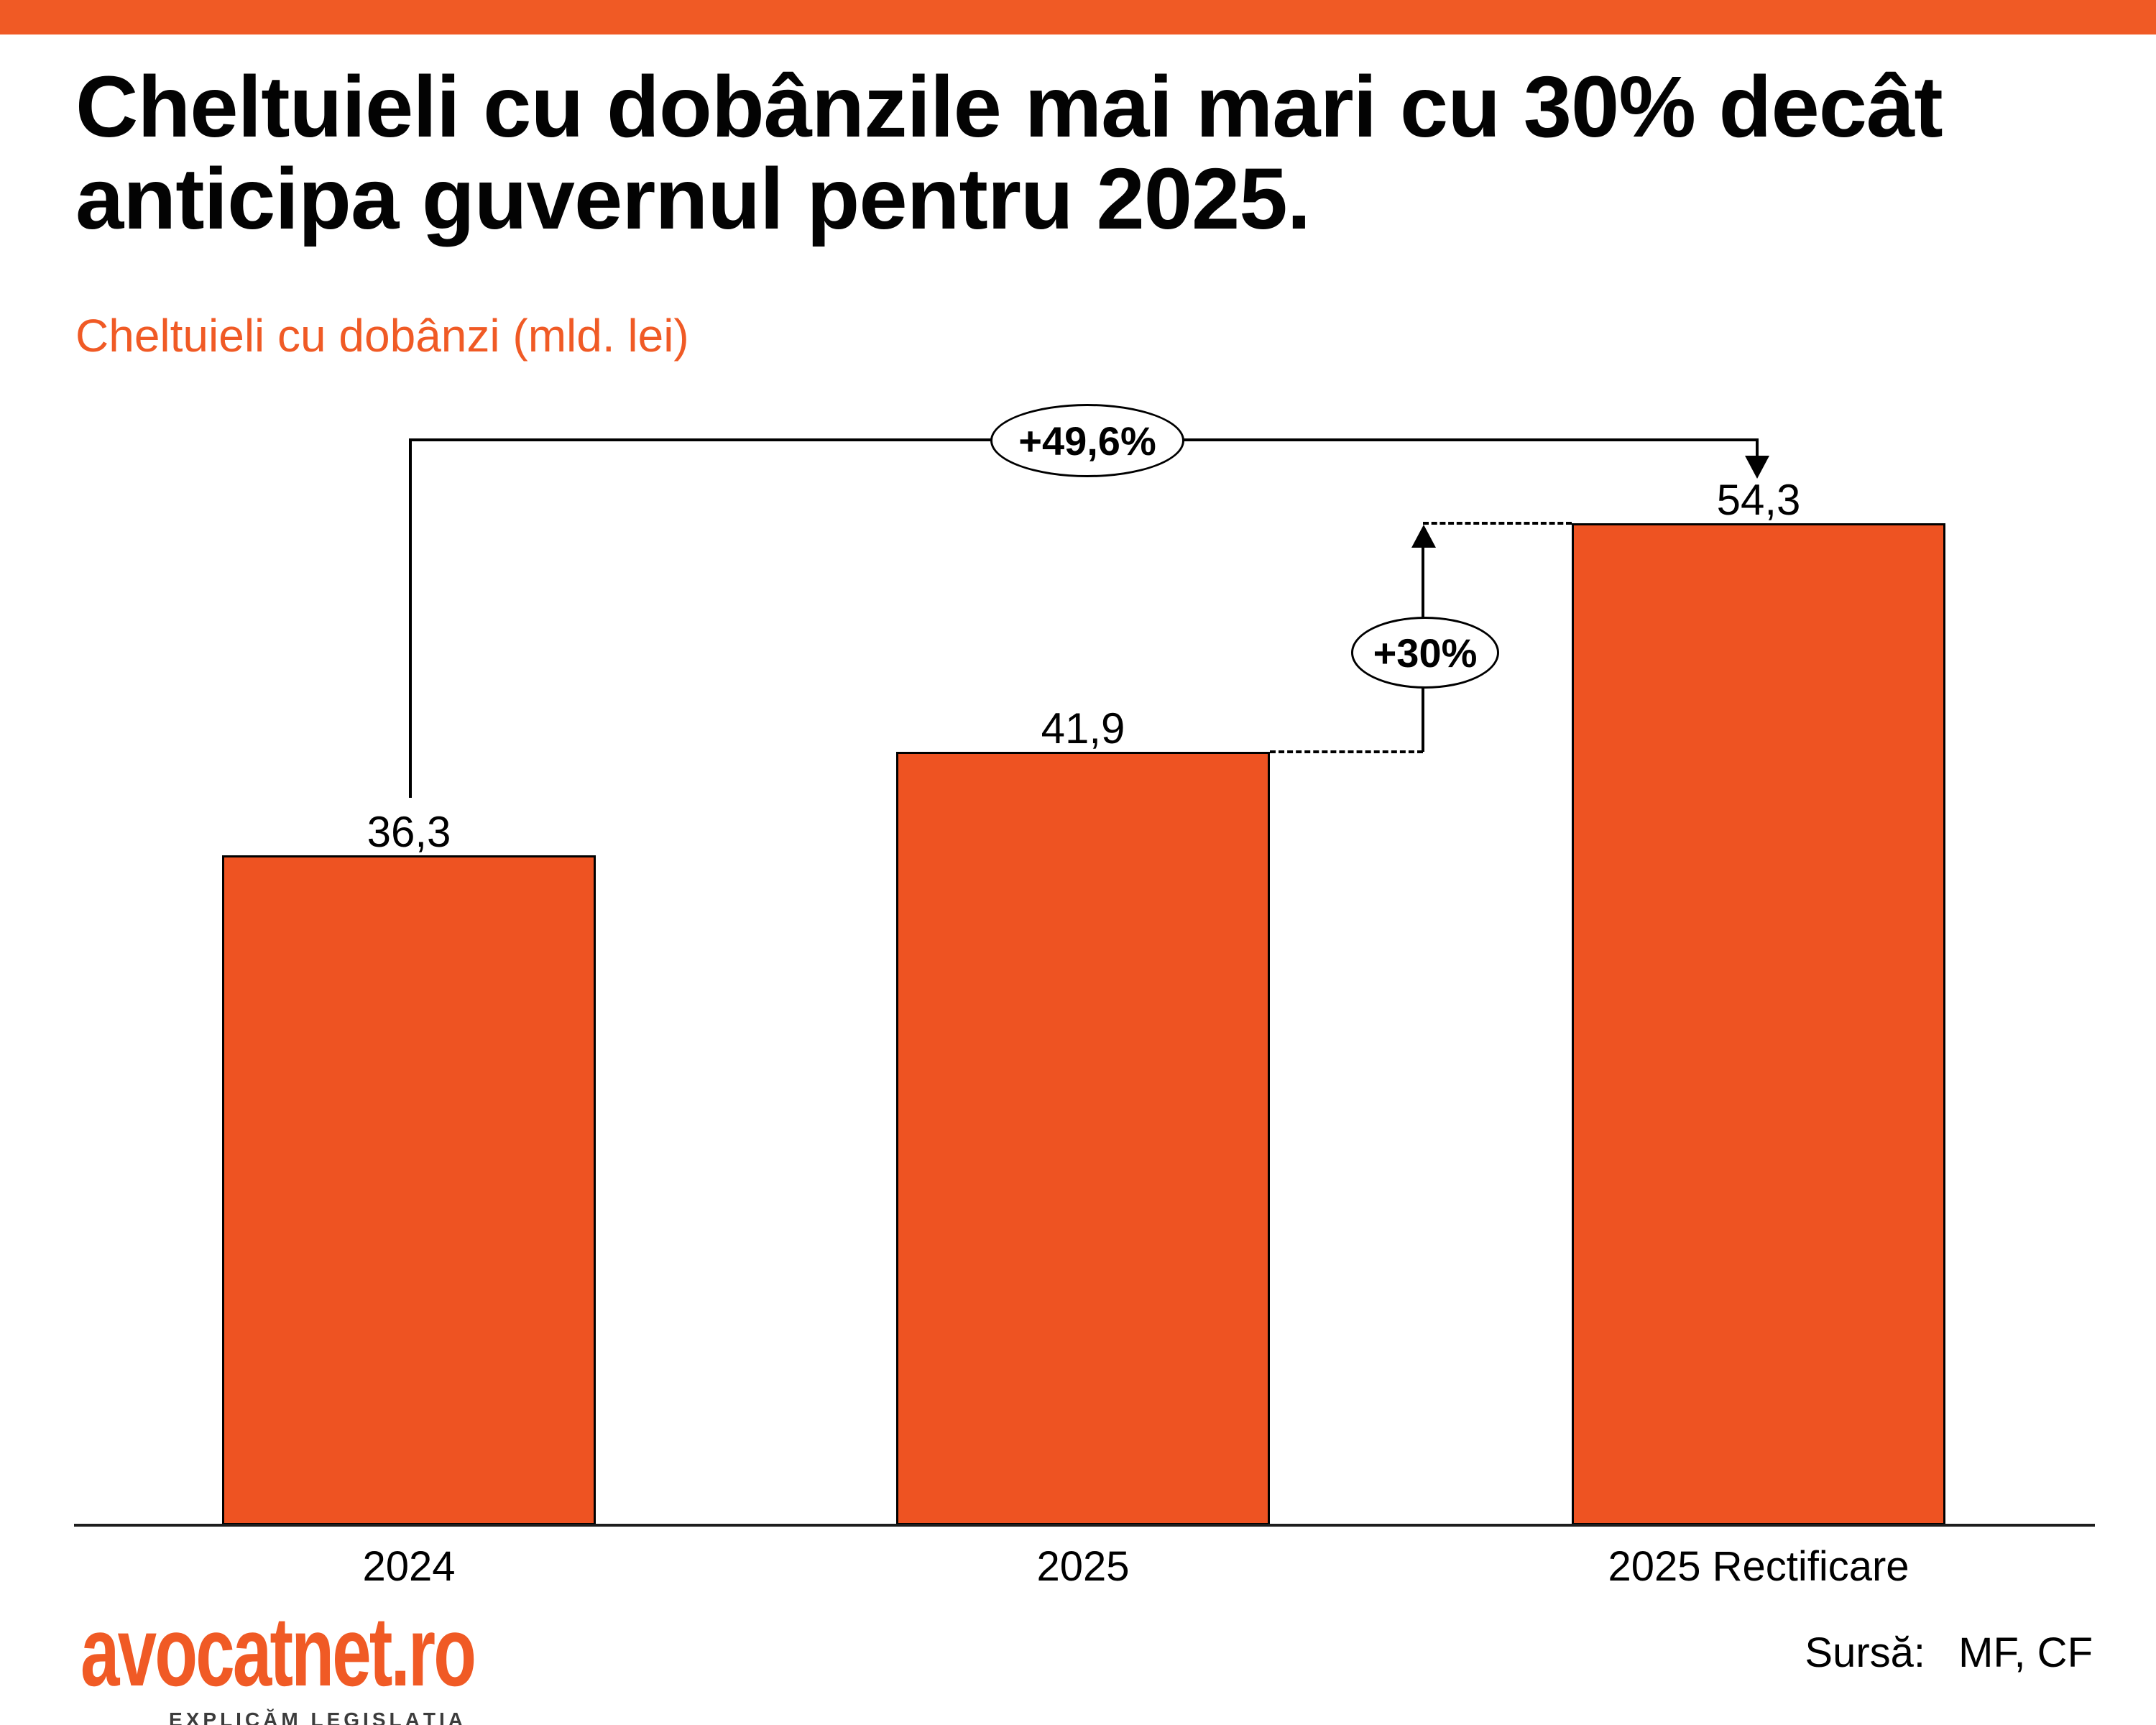 The height and width of the screenshot is (1725, 2156). What do you see at coordinates (1083, 728) in the screenshot?
I see `bar-value-label: 41,9` at bounding box center [1083, 728].